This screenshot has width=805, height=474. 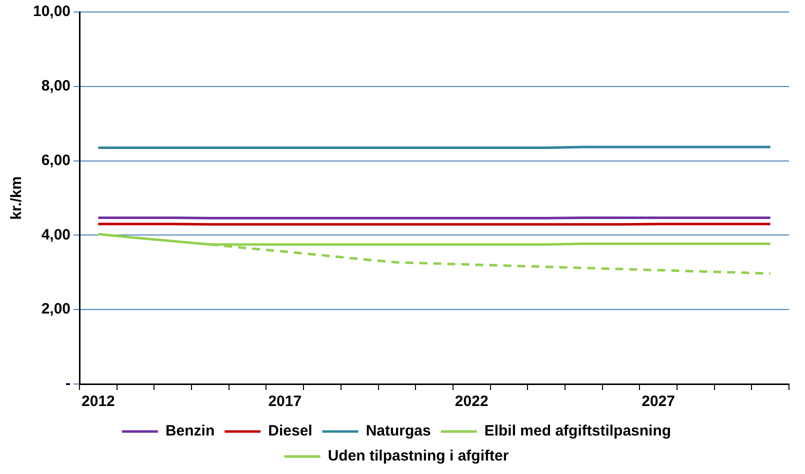 I want to click on y-tick-label: 6,00, so click(x=56, y=160).